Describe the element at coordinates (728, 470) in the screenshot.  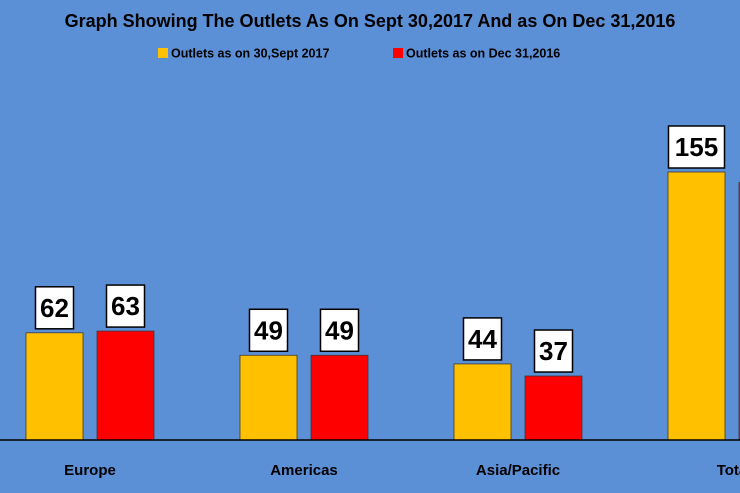
I see `category-label-tota: Tota` at that location.